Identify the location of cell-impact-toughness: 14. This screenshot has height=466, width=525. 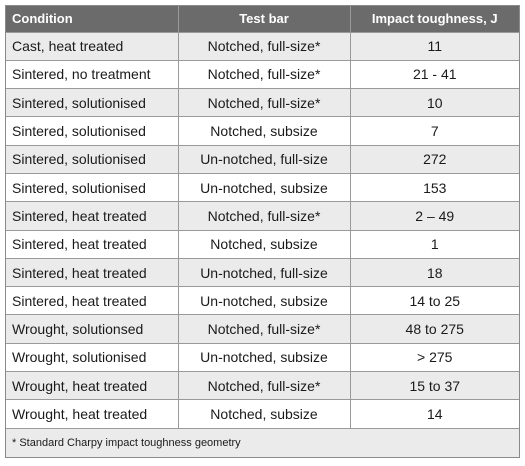
(434, 414).